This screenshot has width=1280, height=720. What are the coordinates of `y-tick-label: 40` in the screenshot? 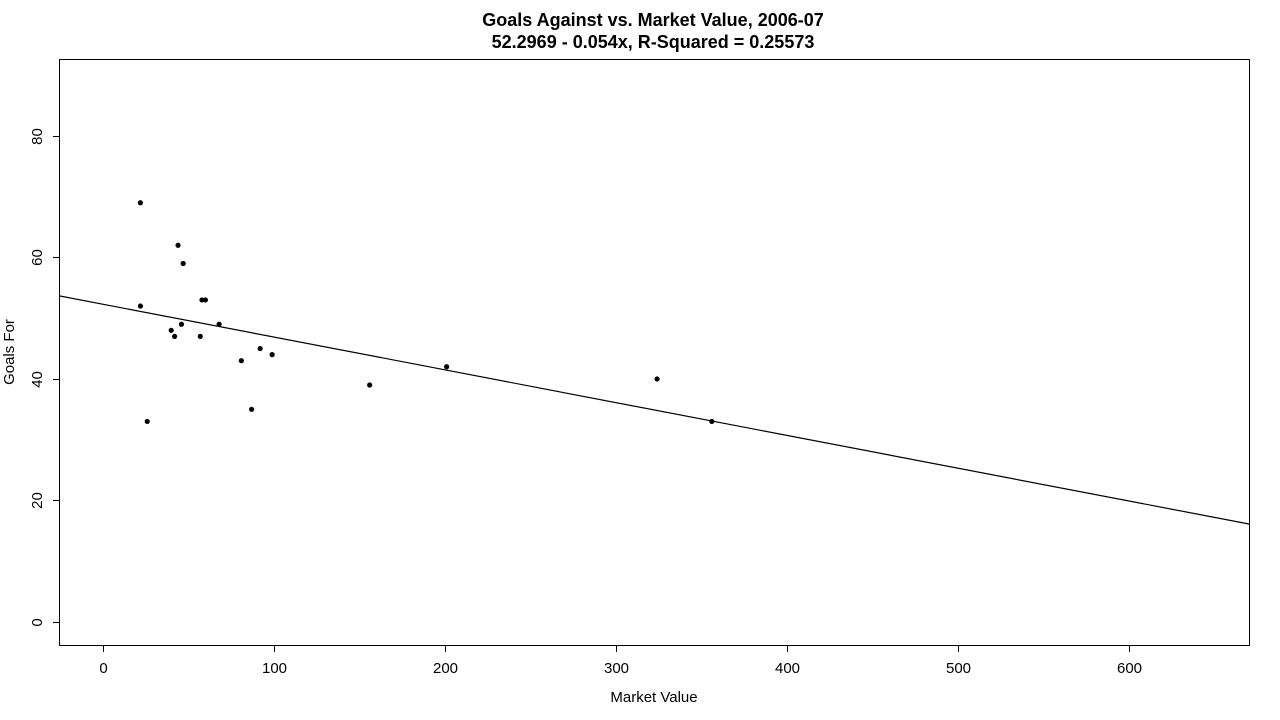 It's located at (37, 379).